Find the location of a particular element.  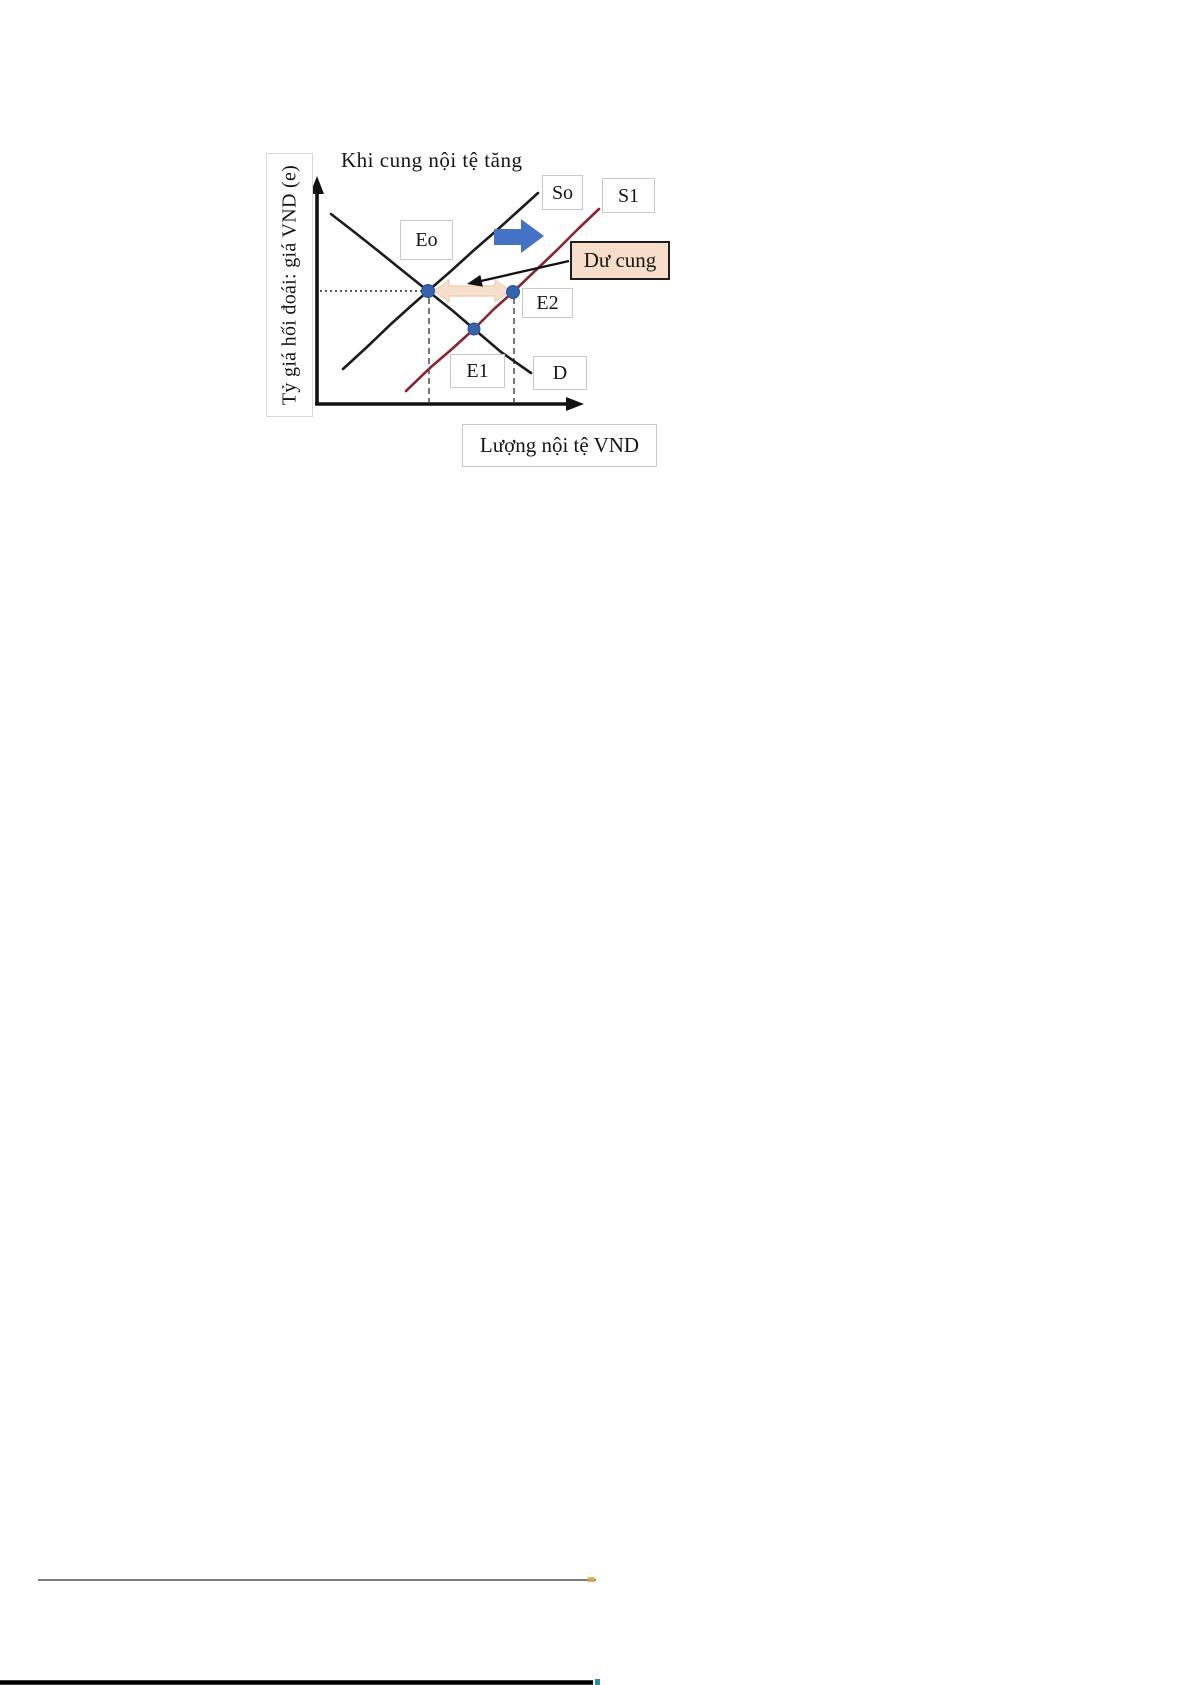

curve-label-s1: S1 is located at coordinates (628, 195).